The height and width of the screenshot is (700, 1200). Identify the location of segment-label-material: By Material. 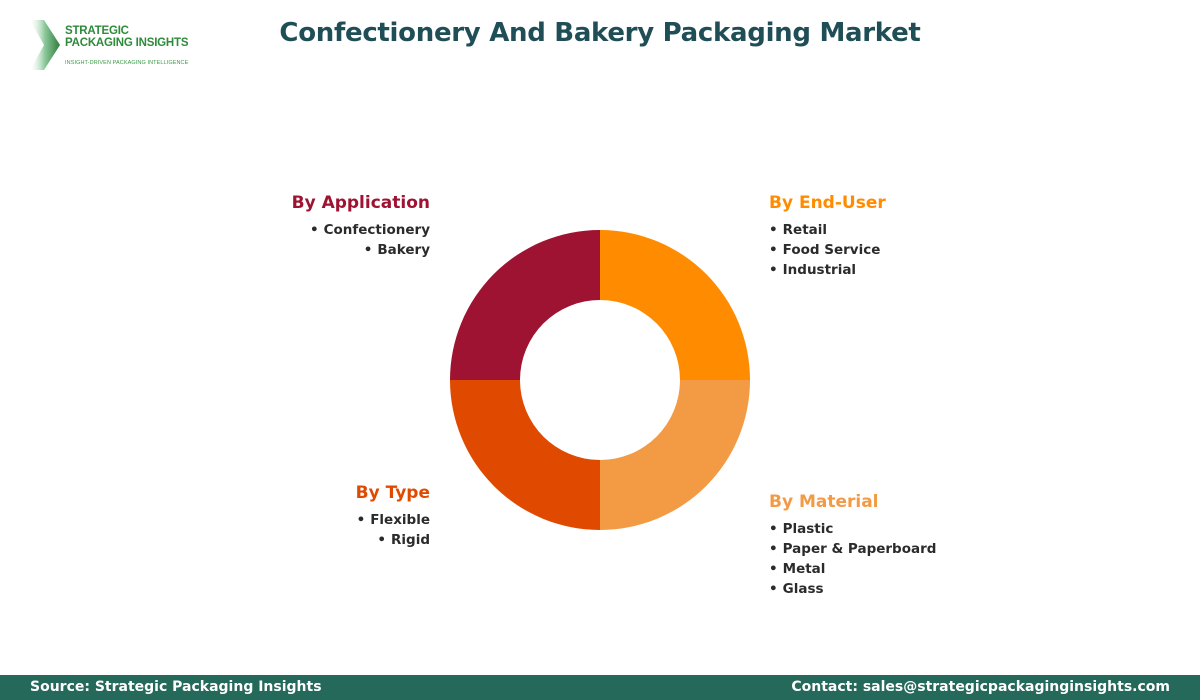
(824, 502).